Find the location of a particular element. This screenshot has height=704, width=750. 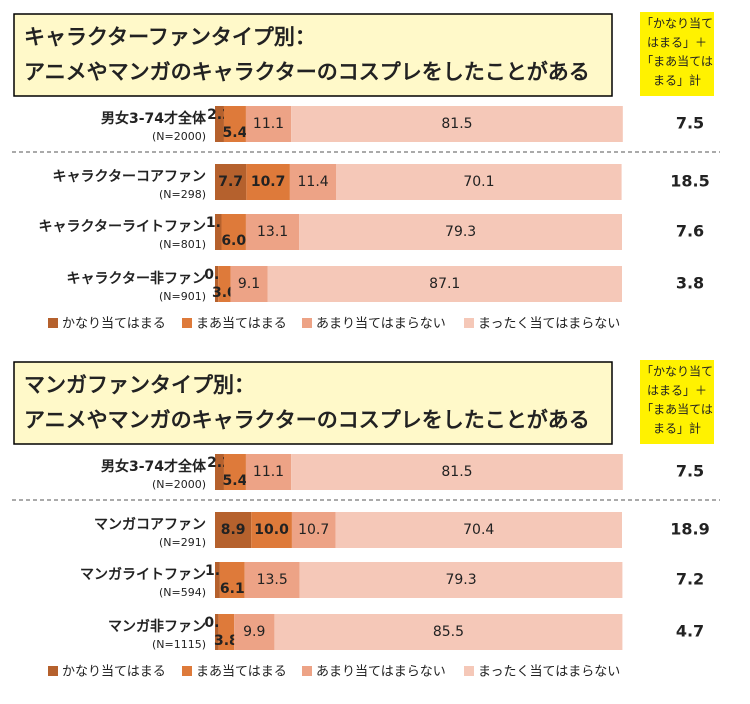

total-value: 7.6 is located at coordinates (690, 231).